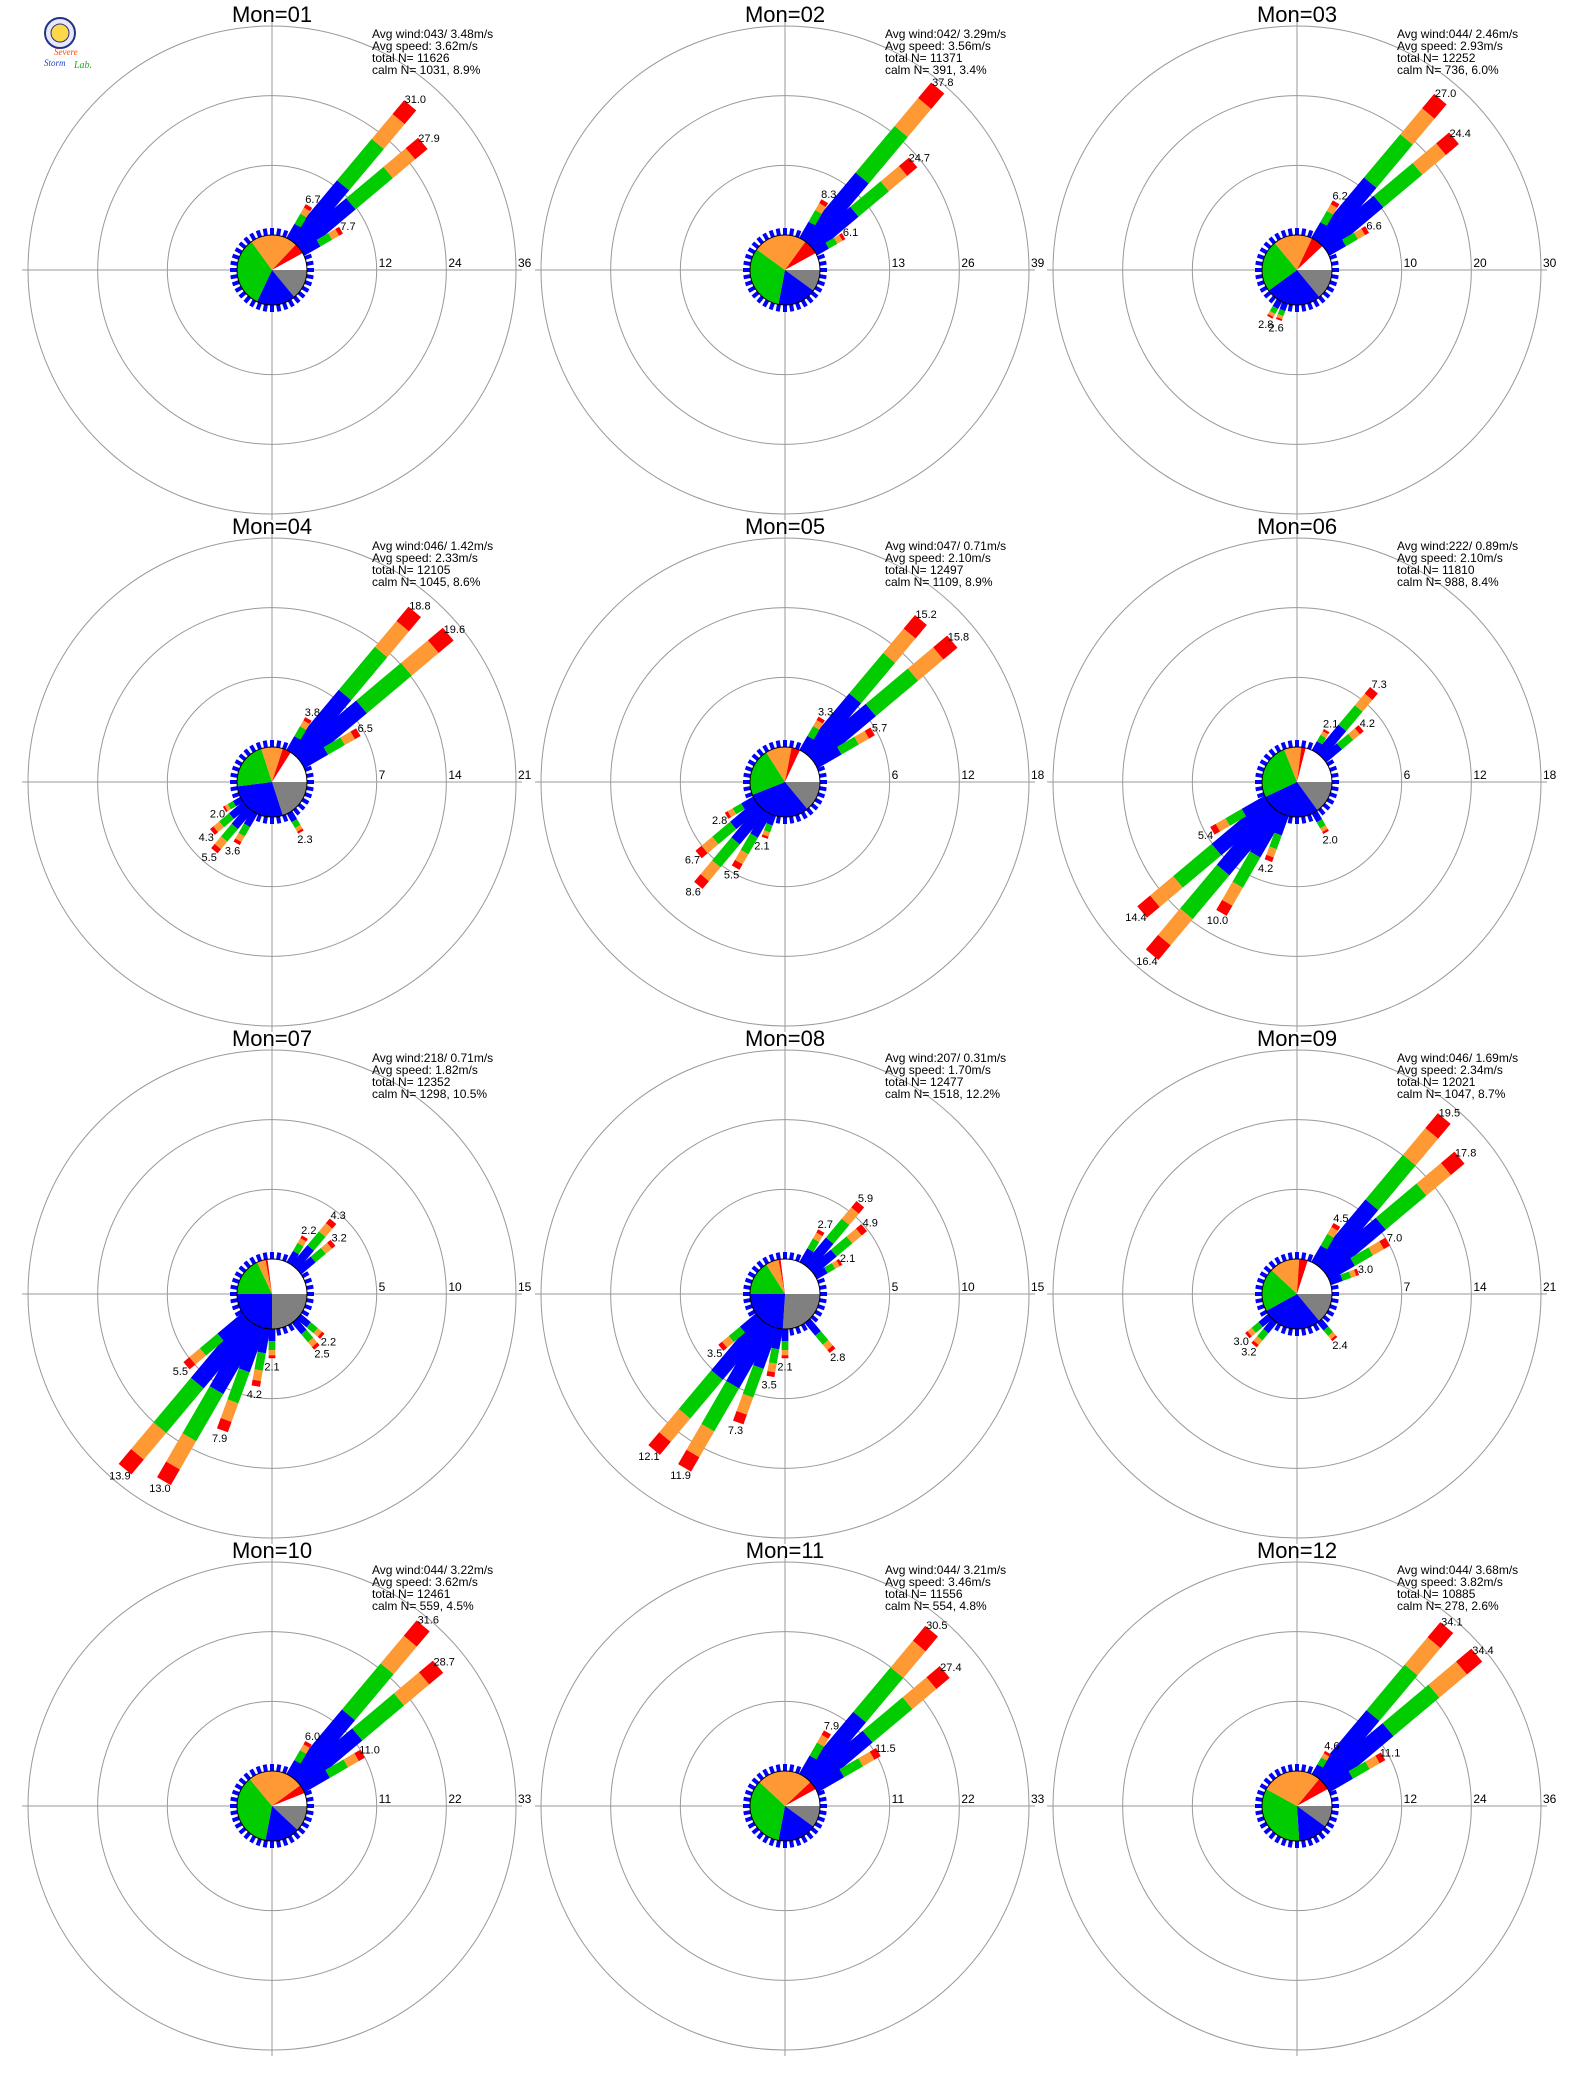 The width and height of the screenshot is (1580, 2090). Describe the element at coordinates (454, 630) in the screenshot. I see `petal-label: 19.6` at that location.